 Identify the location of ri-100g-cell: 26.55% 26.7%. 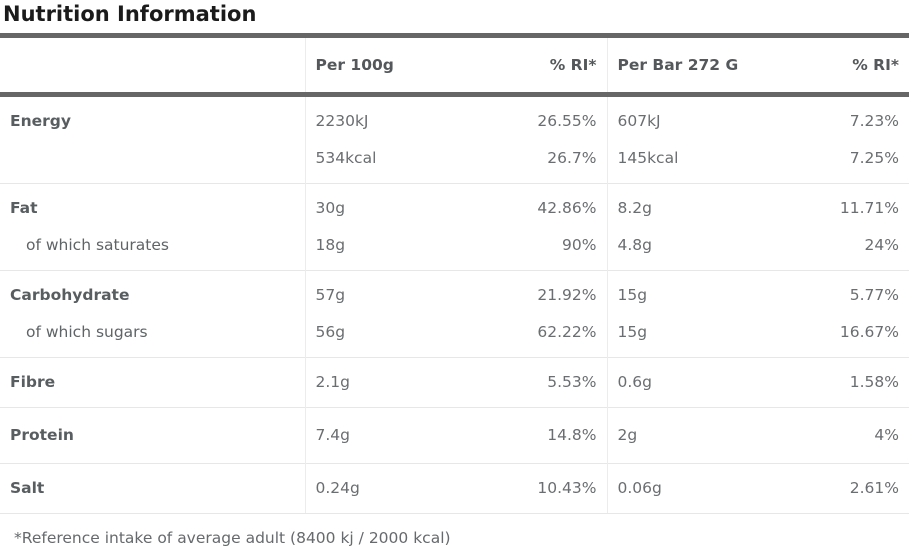
(531, 139).